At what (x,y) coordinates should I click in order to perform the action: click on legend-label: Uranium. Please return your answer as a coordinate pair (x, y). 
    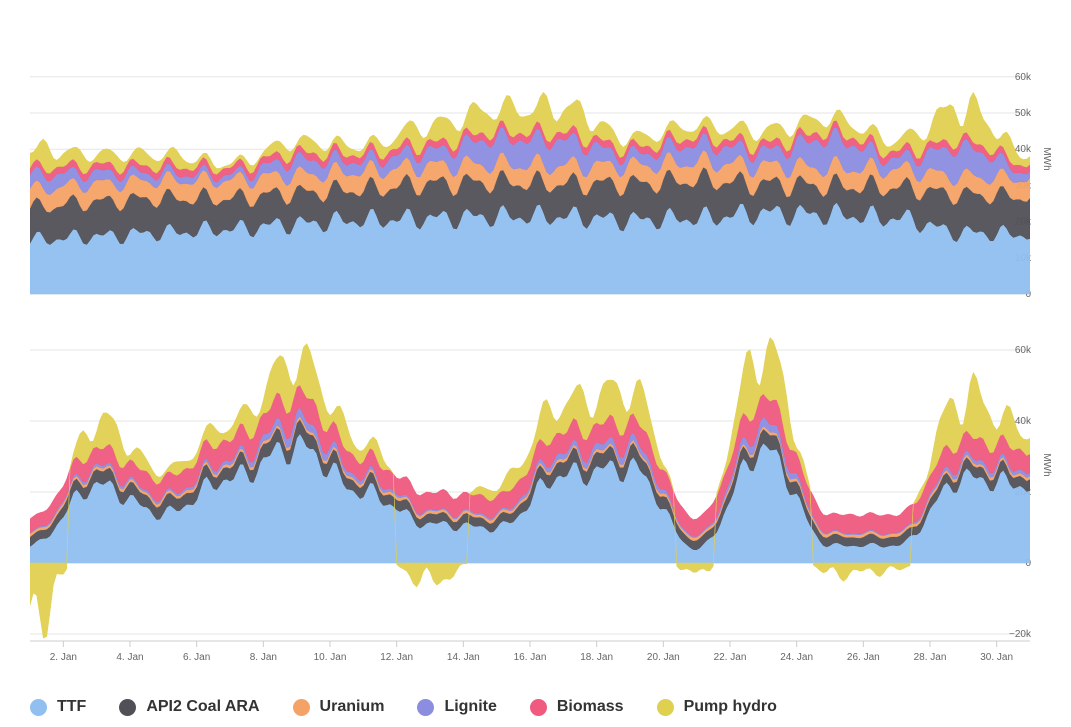
    Looking at the image, I should click on (352, 706).